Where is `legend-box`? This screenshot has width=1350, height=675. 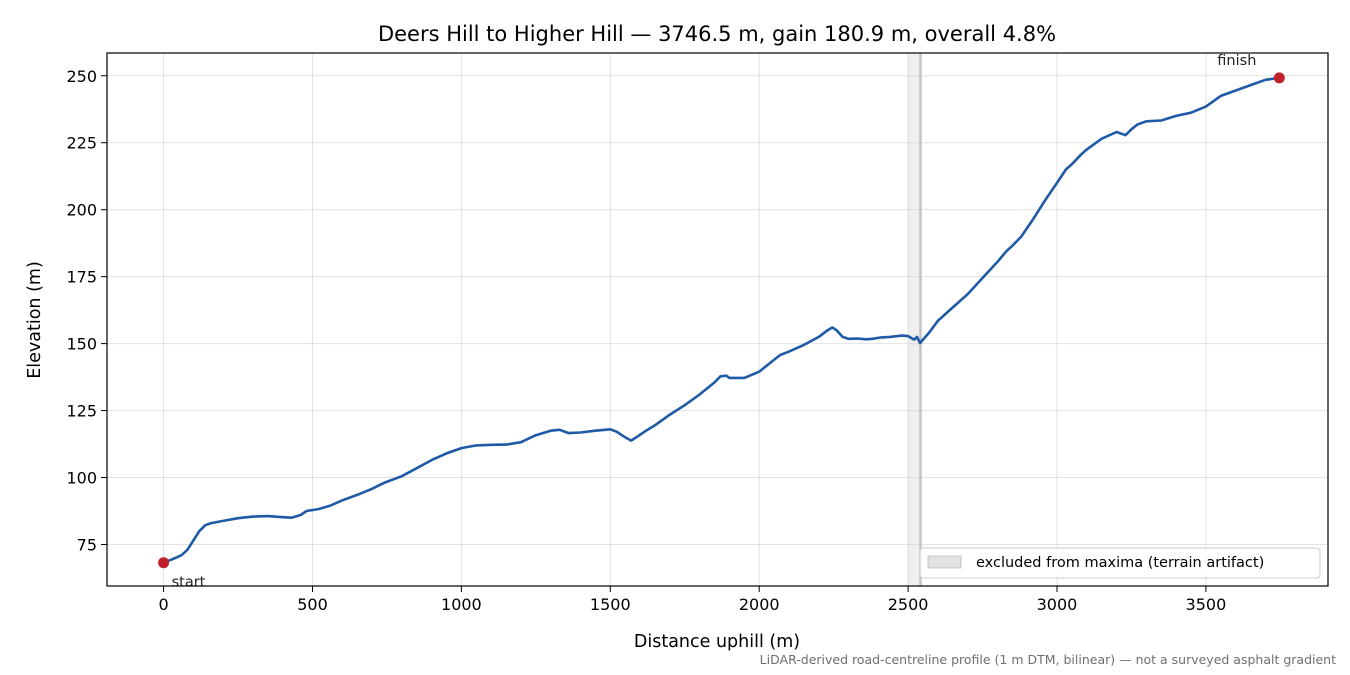 legend-box is located at coordinates (1120, 563).